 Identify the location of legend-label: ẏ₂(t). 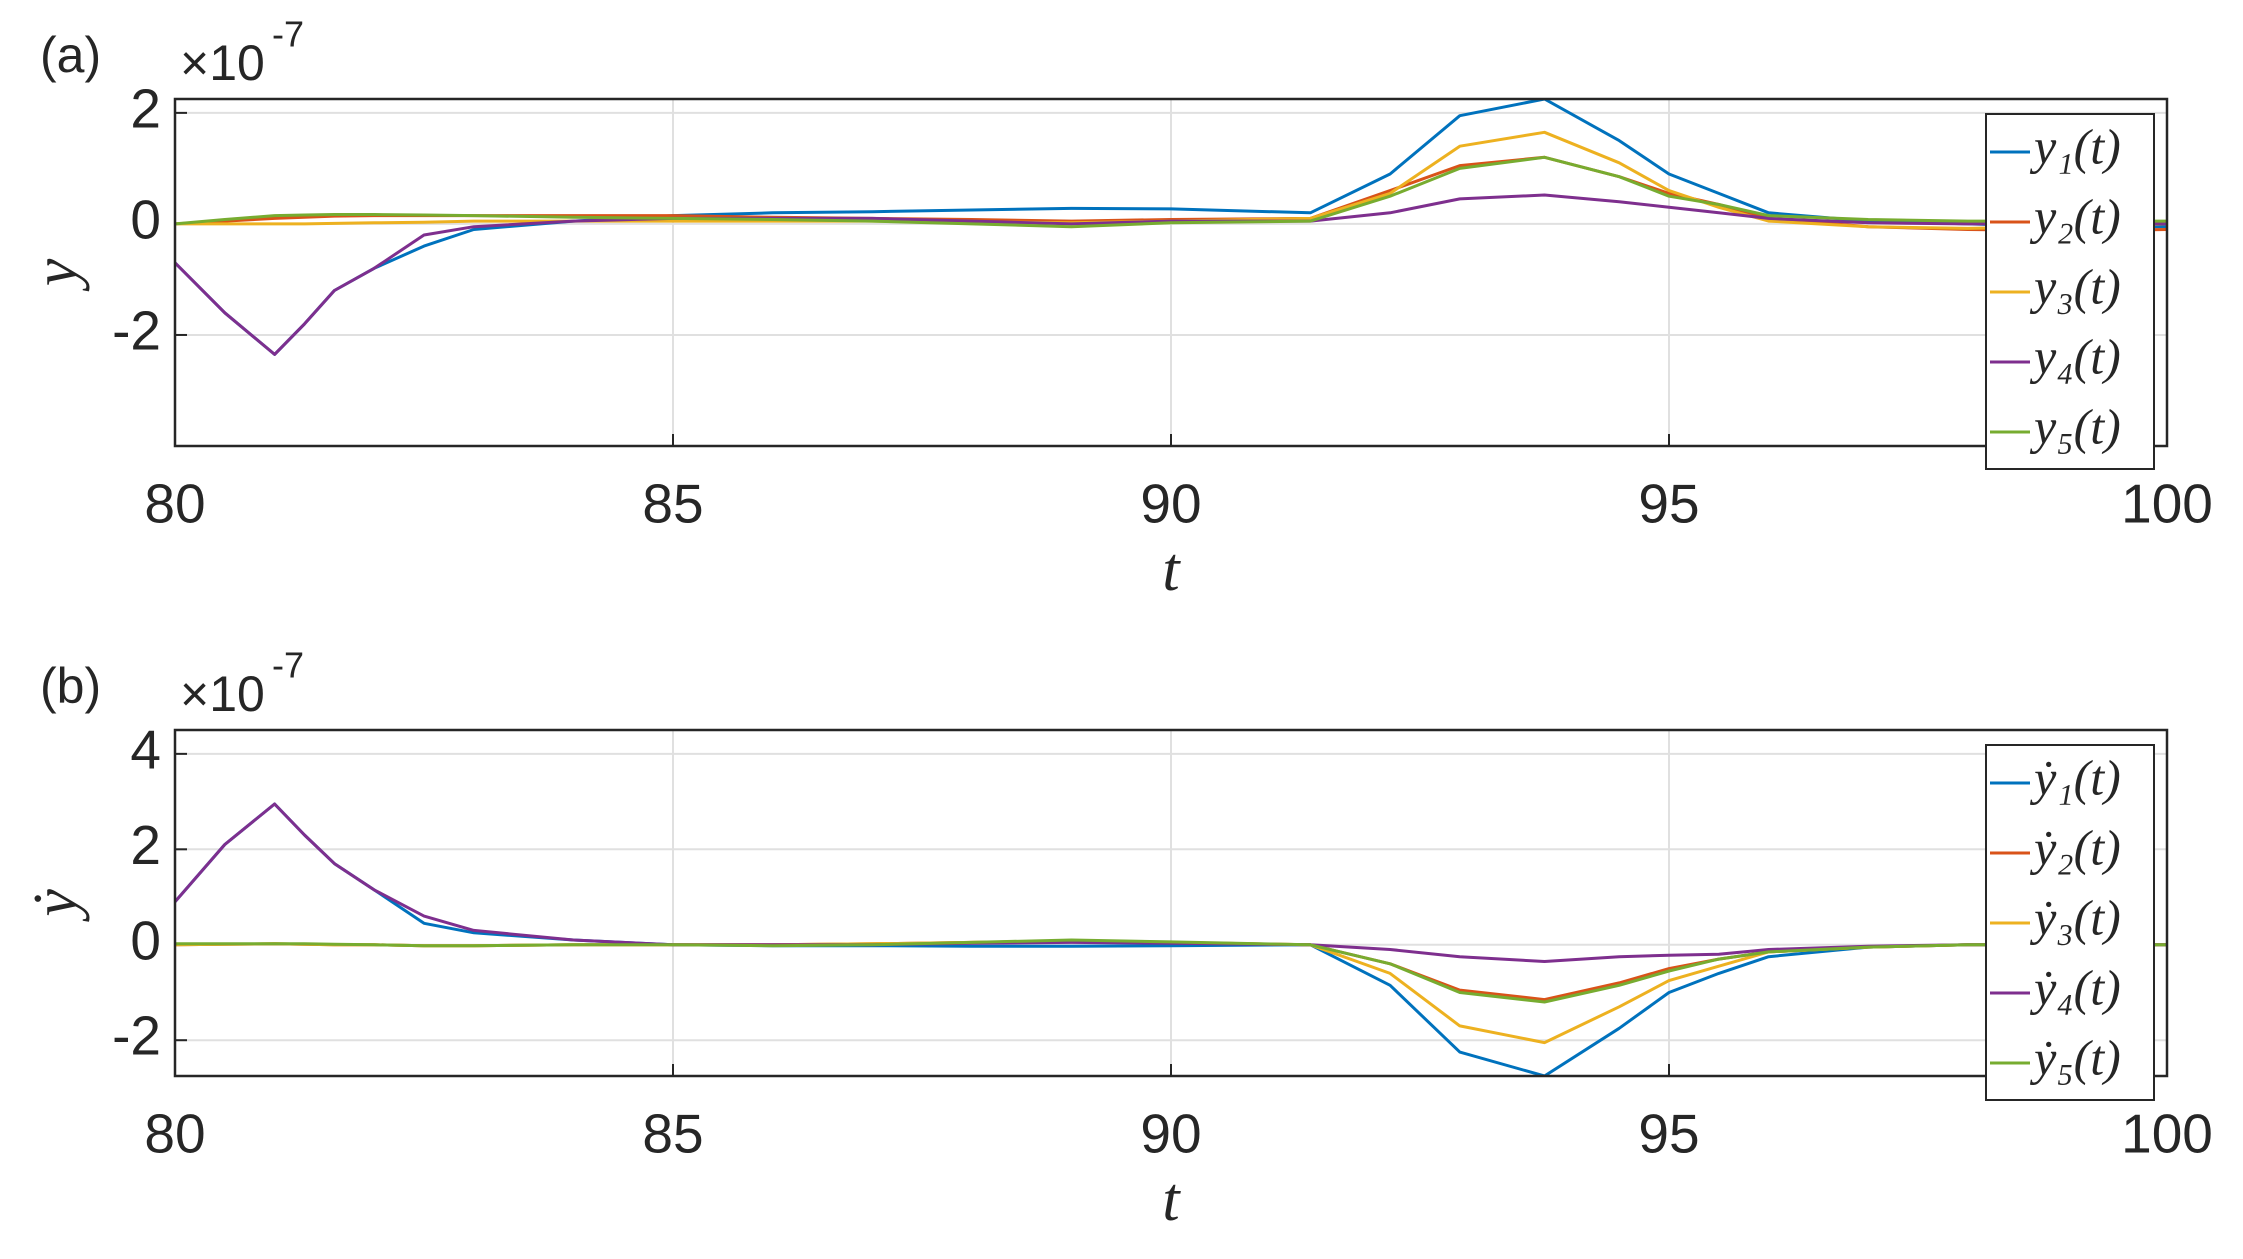
(2075, 847).